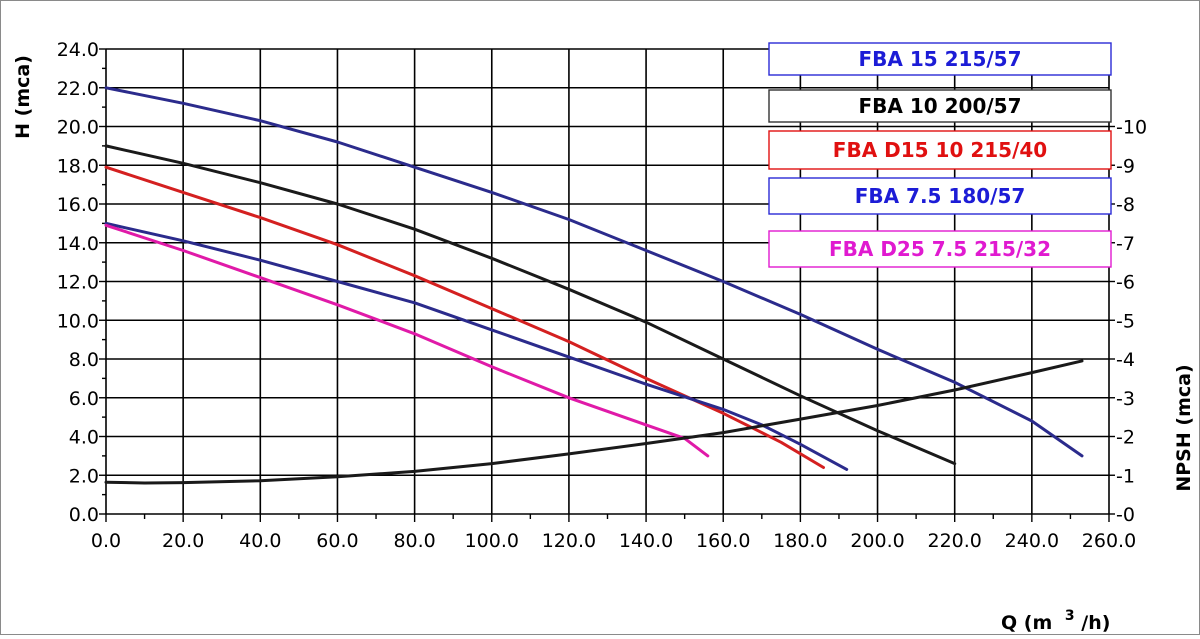 This screenshot has height=639, width=1200. I want to click on y-tick-label: 20.0, so click(78, 128).